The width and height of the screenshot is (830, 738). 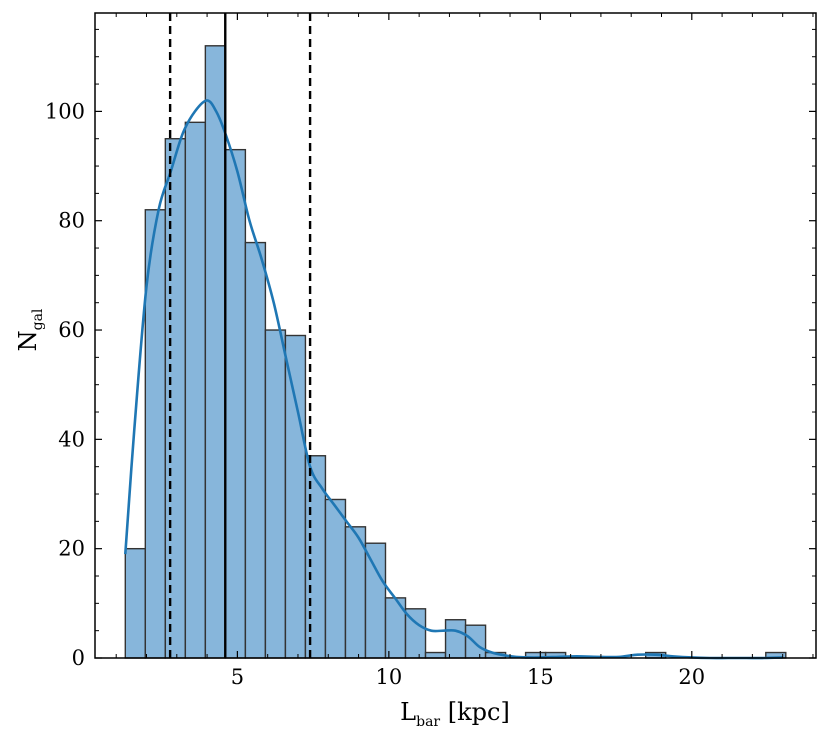 What do you see at coordinates (71, 549) in the screenshot?
I see `y-tick-label: 20` at bounding box center [71, 549].